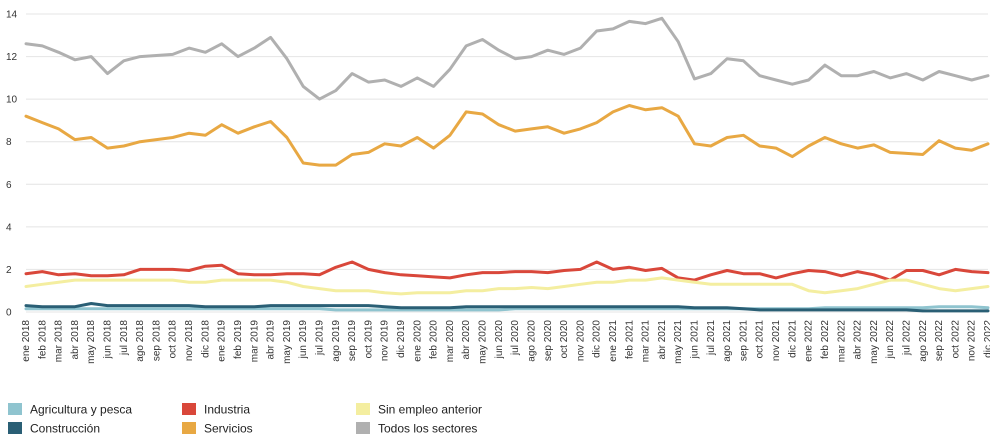  What do you see at coordinates (939, 341) in the screenshot?
I see `x-tick-label: sep 2022` at bounding box center [939, 341].